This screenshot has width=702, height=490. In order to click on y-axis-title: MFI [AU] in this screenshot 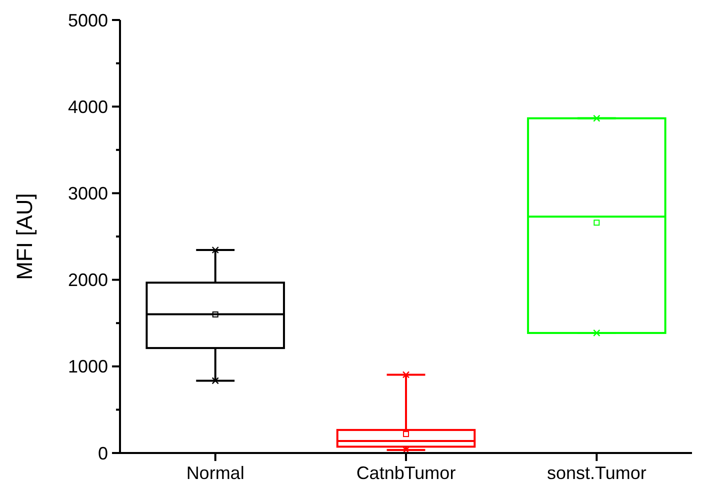, I will do `click(24, 236)`.